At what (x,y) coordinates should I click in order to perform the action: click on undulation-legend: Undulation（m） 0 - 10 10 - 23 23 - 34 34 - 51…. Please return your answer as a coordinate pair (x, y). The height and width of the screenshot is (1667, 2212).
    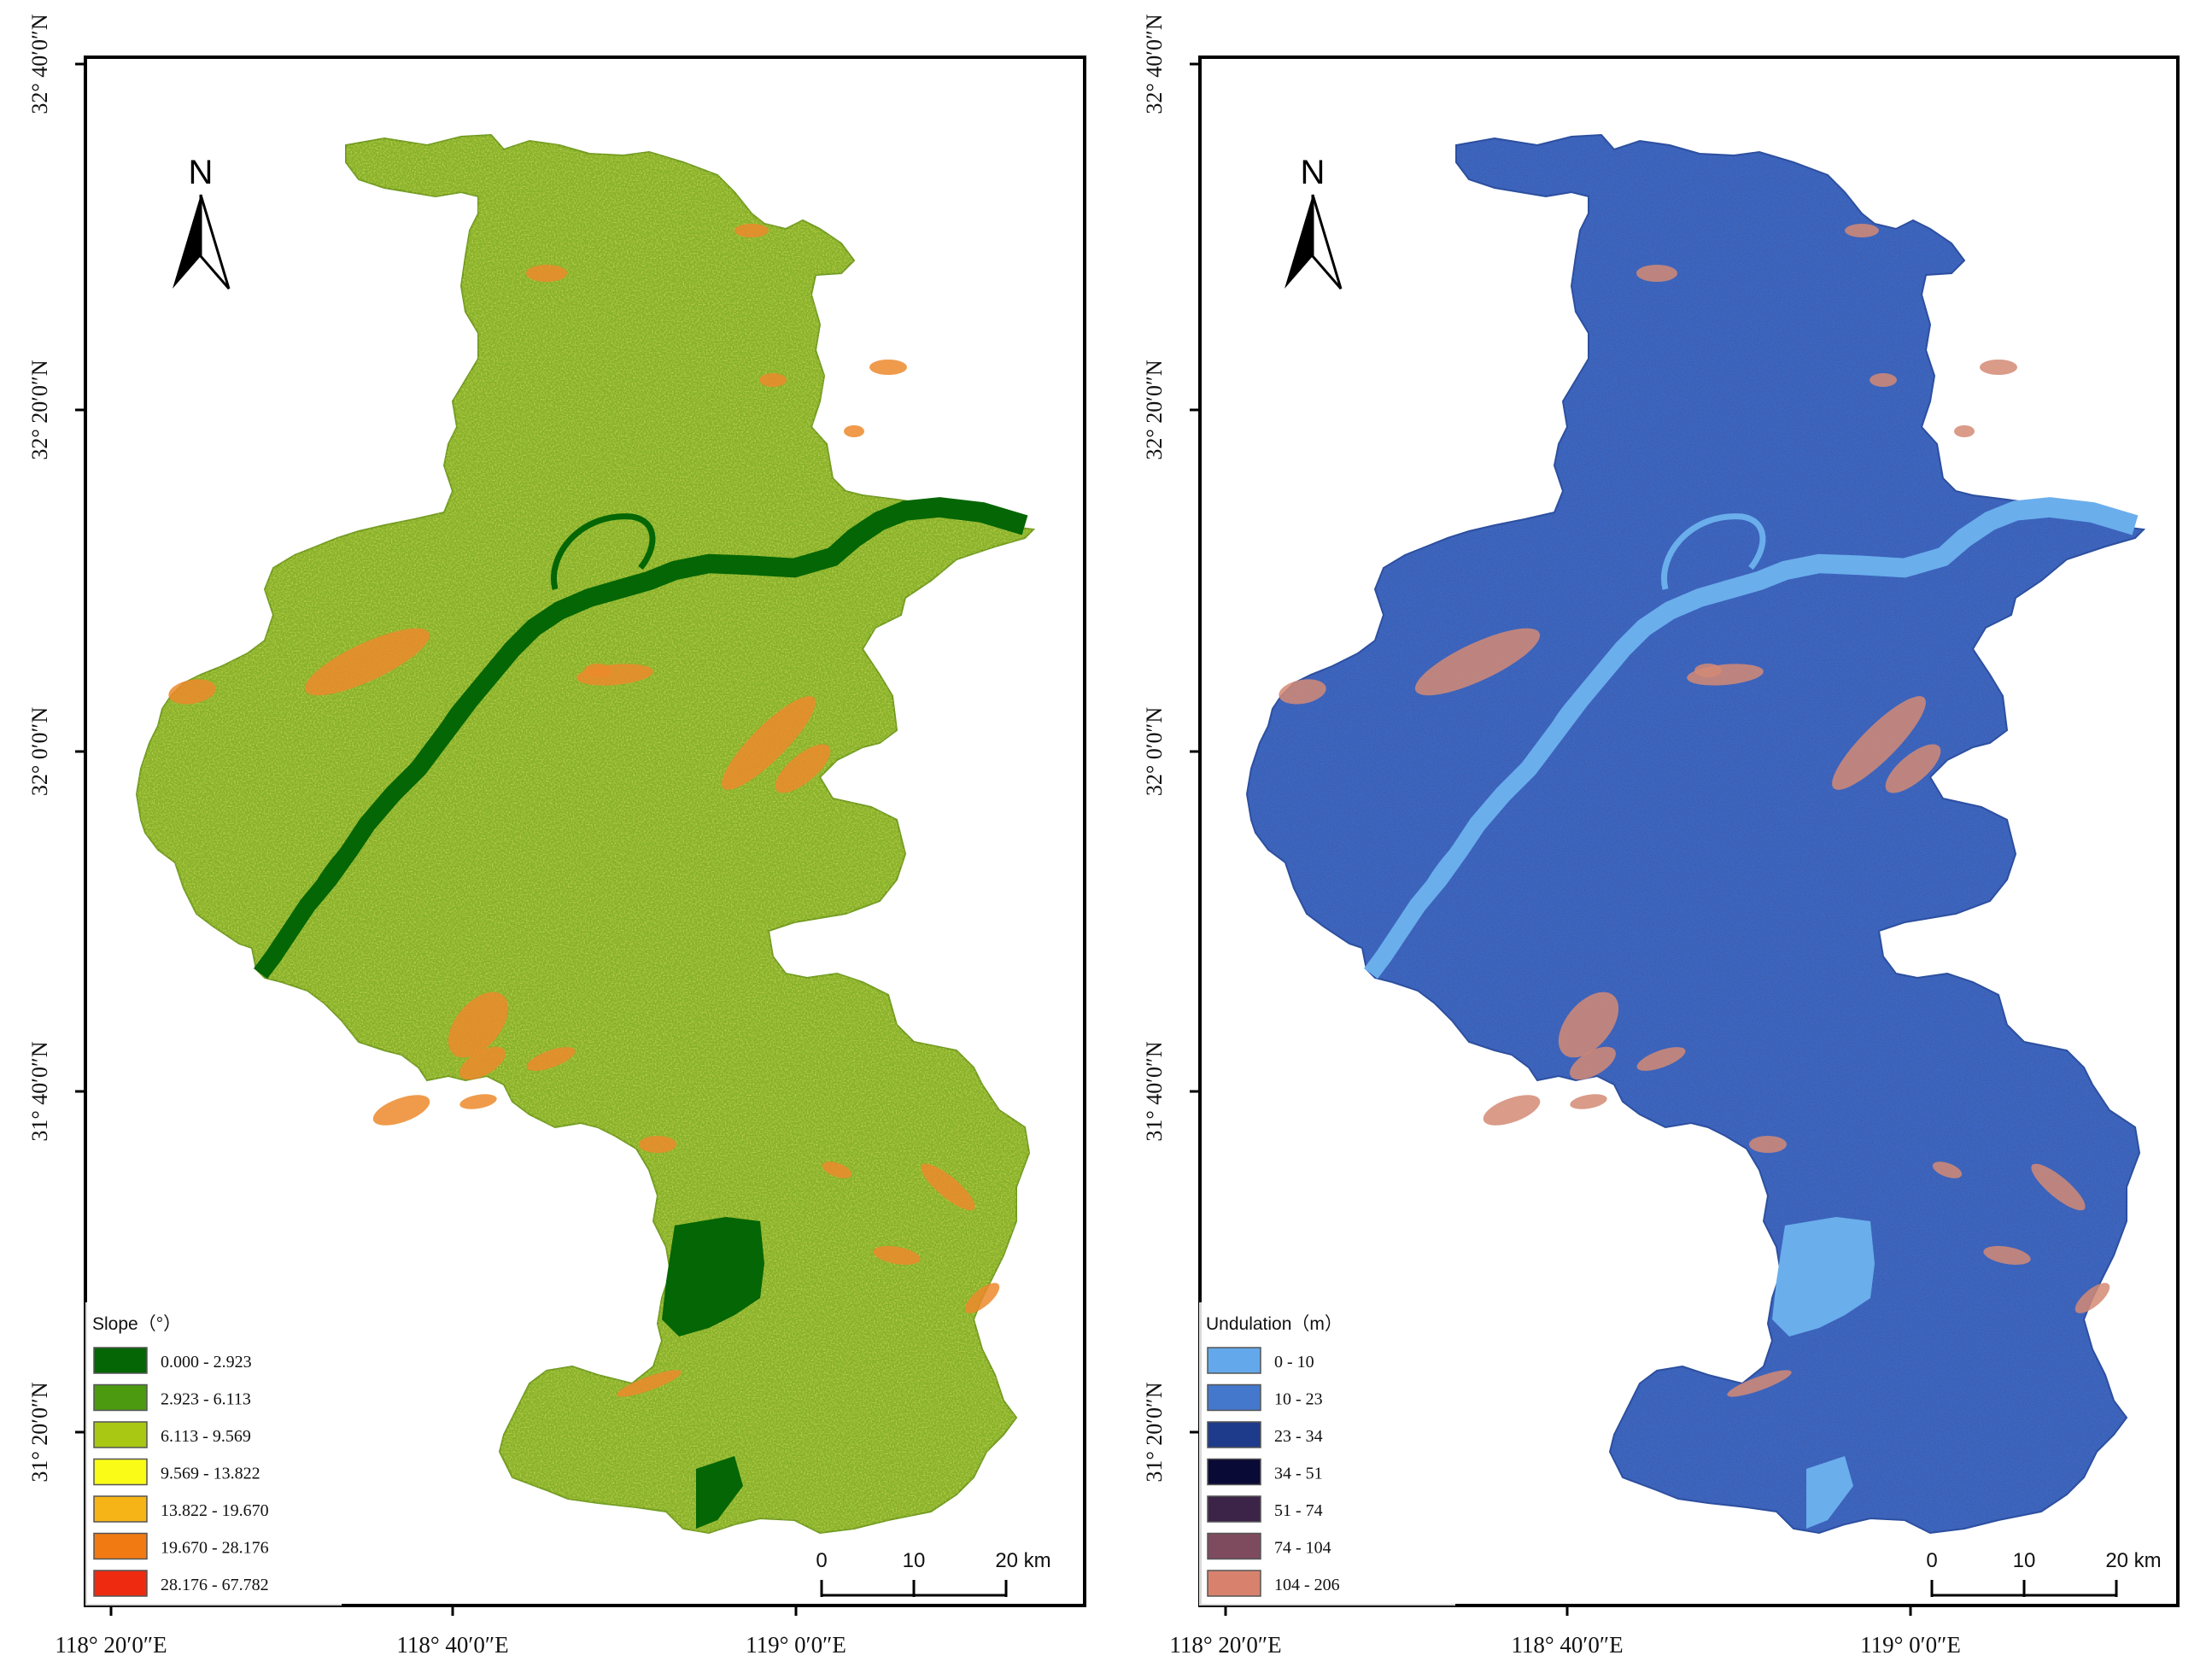
    Looking at the image, I should click on (1327, 1454).